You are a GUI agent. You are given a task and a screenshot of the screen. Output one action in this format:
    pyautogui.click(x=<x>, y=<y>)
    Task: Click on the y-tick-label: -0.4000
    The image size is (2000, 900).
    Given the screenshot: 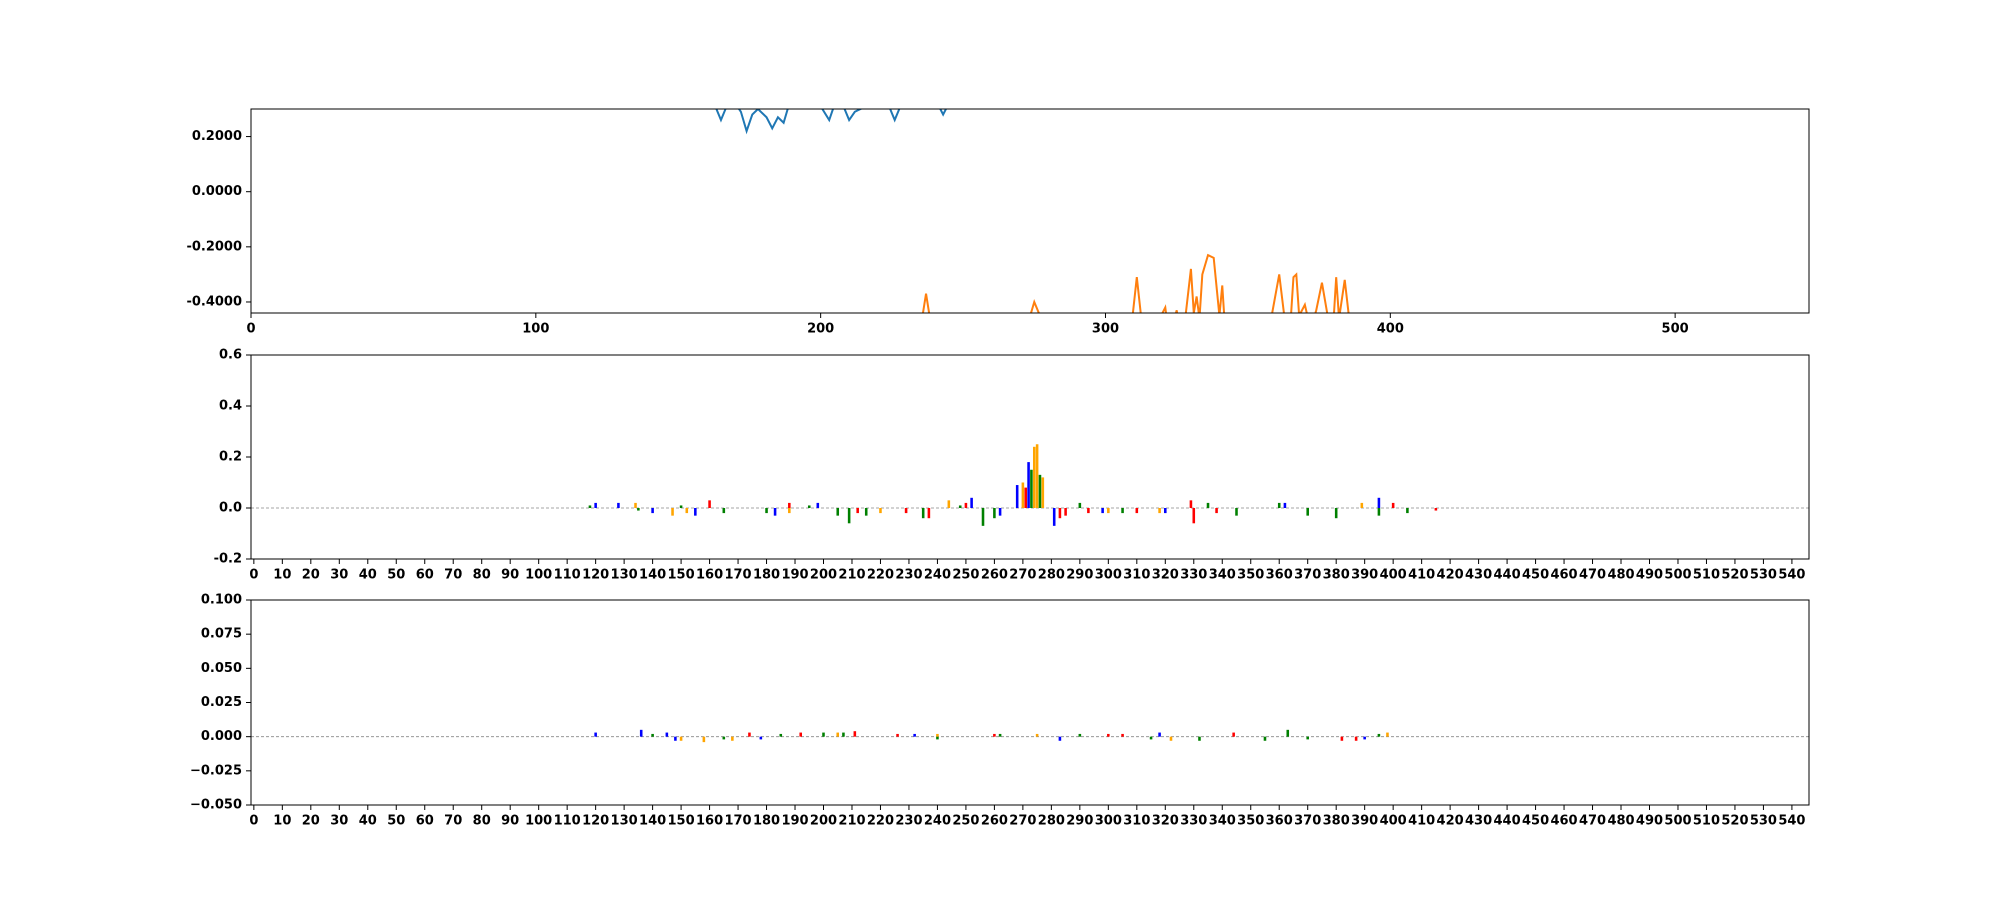 What is the action you would take?
    pyautogui.click(x=214, y=301)
    